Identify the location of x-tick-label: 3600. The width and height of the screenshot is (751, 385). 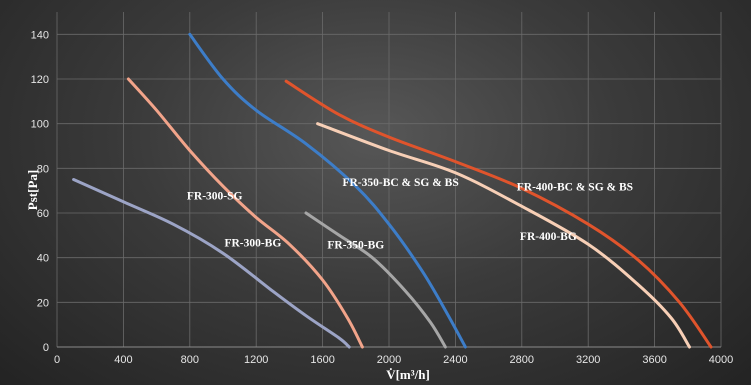
(654, 360).